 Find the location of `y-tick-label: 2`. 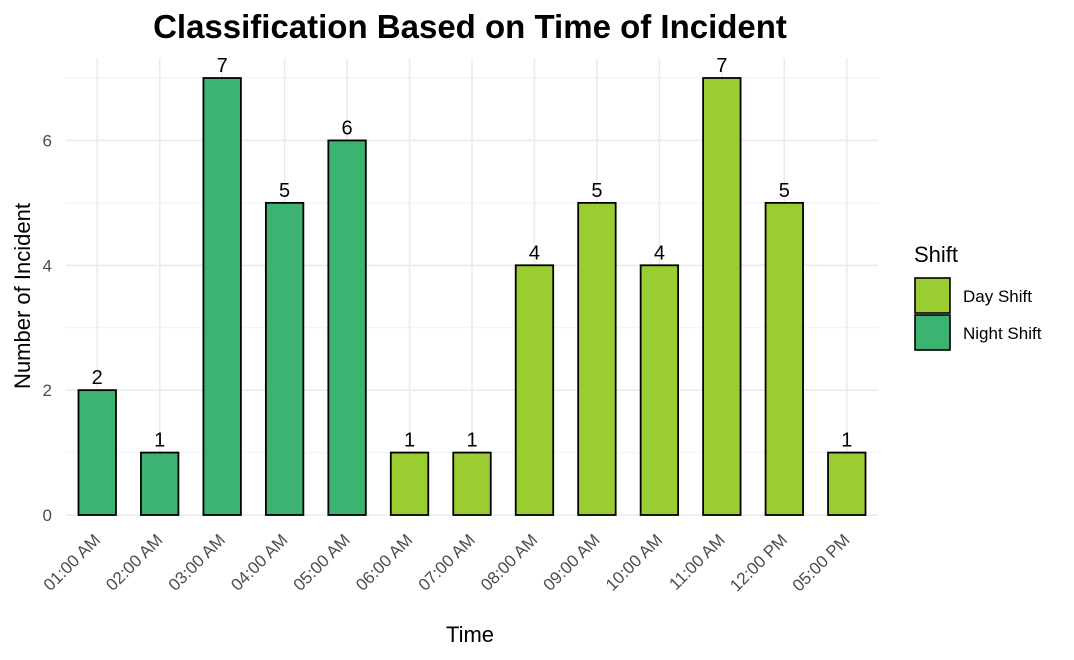

y-tick-label: 2 is located at coordinates (47, 390).